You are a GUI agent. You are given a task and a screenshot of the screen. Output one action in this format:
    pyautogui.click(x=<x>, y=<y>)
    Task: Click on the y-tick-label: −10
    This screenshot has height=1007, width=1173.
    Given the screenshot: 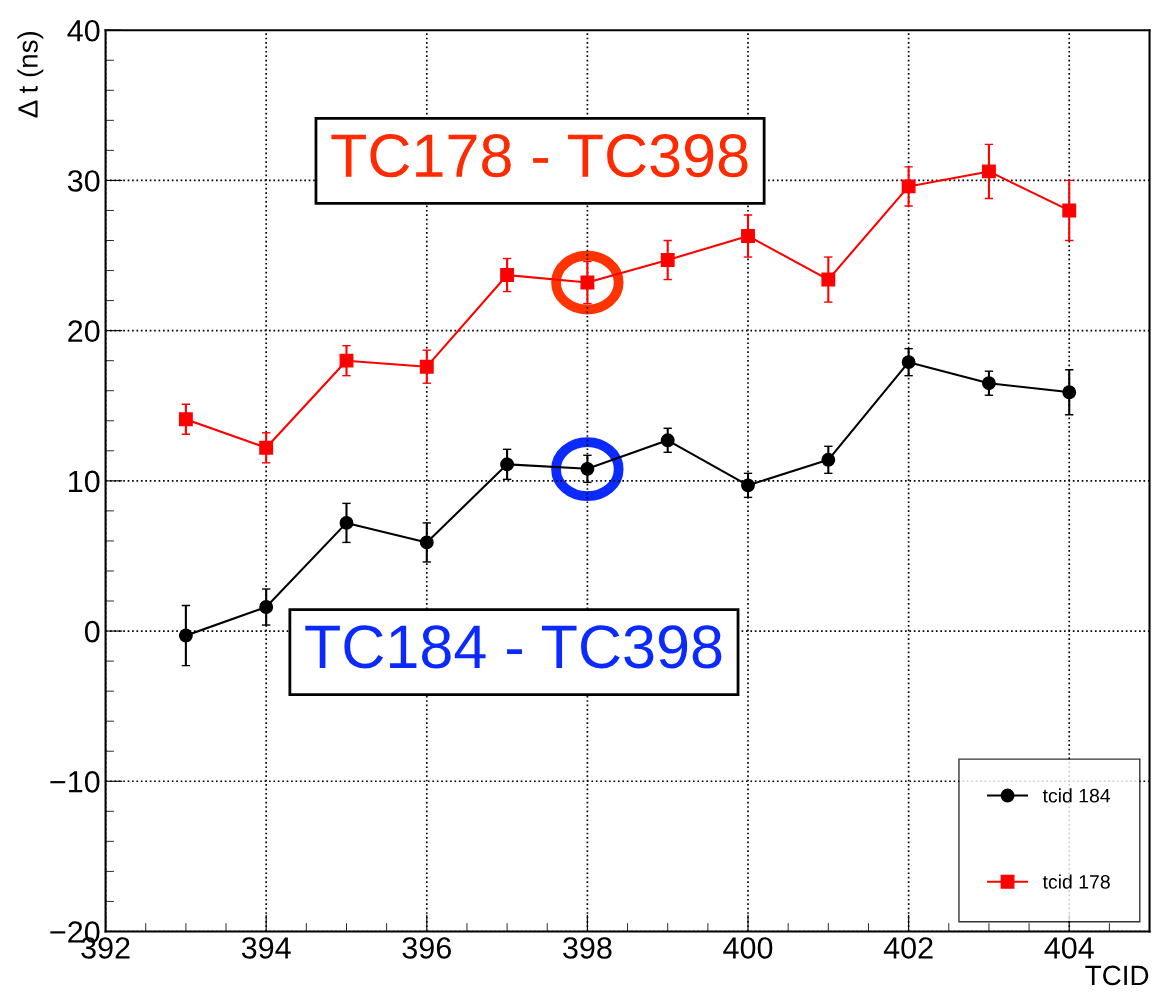 What is the action you would take?
    pyautogui.click(x=75, y=782)
    